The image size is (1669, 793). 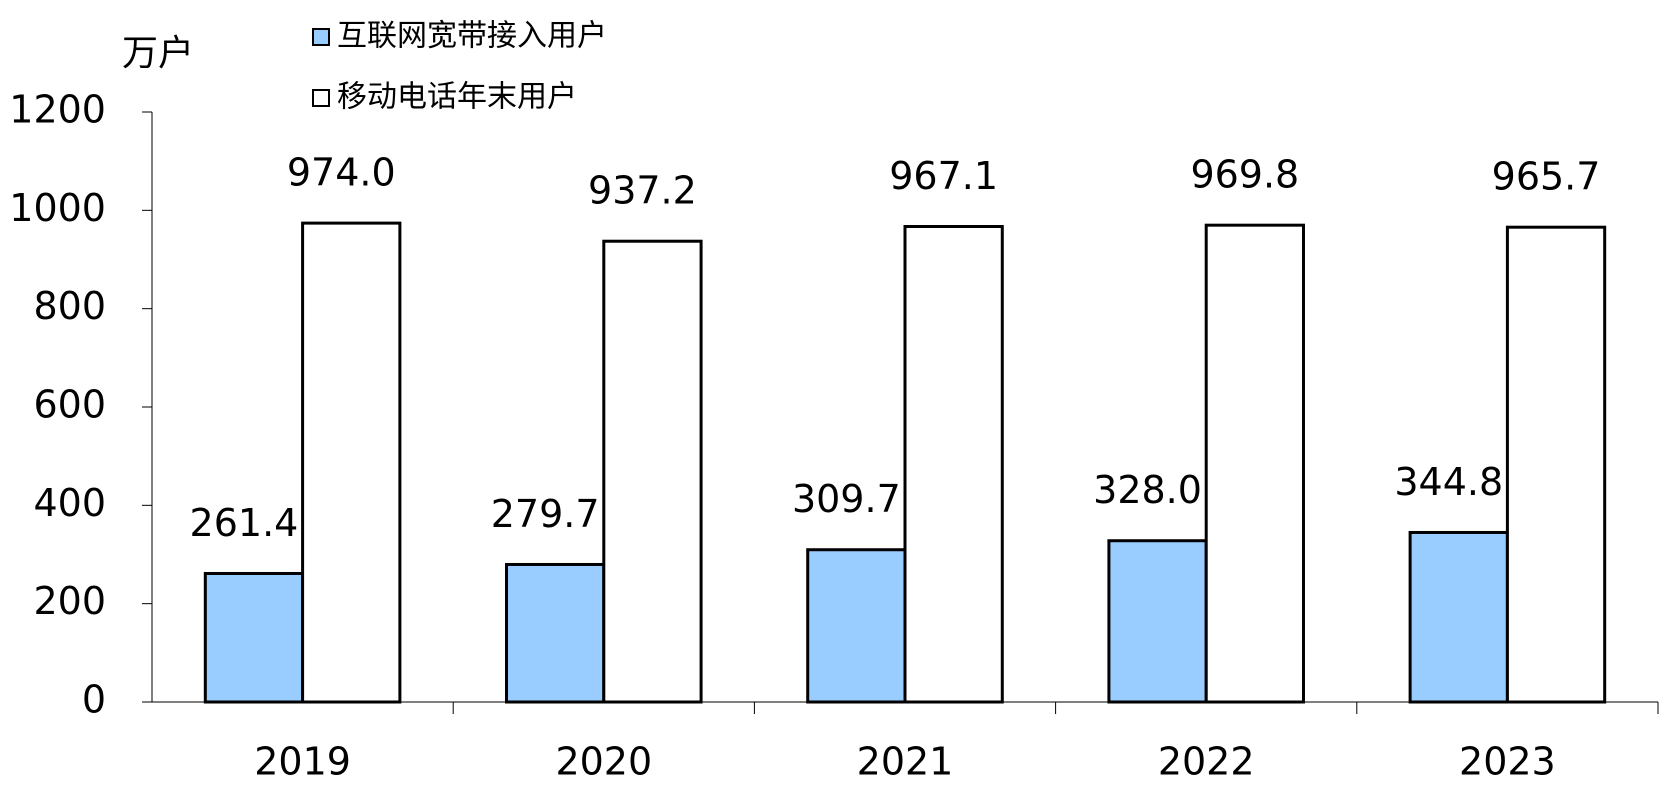 What do you see at coordinates (457, 97) in the screenshot?
I see `legend-label: 移动电话年末用户` at bounding box center [457, 97].